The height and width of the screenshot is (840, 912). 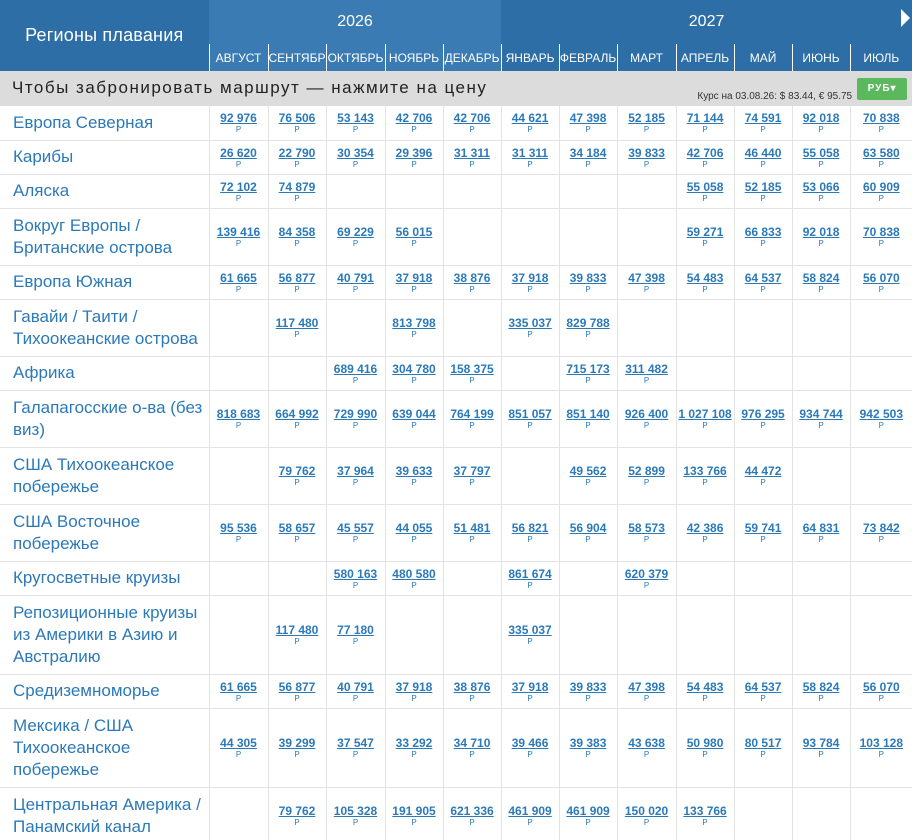 What do you see at coordinates (705, 743) in the screenshot?
I see `price-link: 50 980` at bounding box center [705, 743].